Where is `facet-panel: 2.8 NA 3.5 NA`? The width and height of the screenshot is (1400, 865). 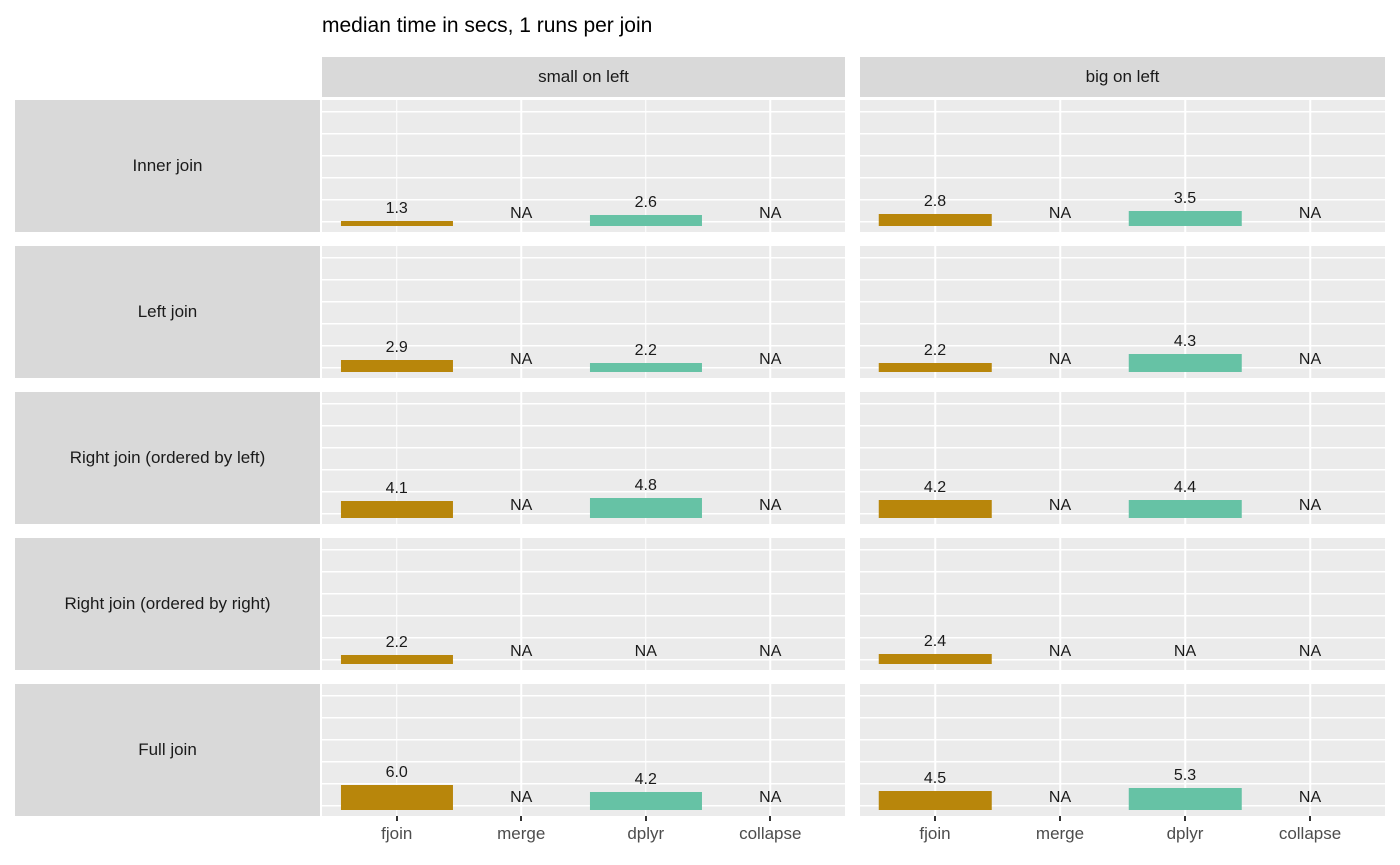 facet-panel: 2.8 NA 3.5 NA is located at coordinates (1122, 166).